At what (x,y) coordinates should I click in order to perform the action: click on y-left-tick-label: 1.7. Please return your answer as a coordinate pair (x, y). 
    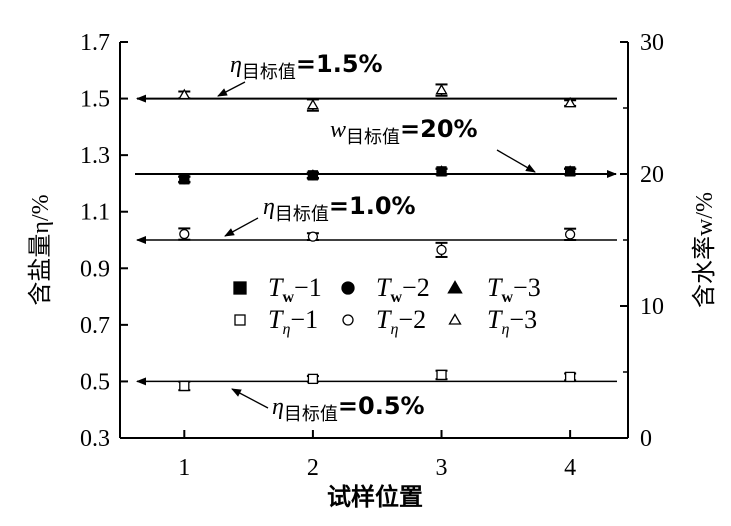
    Looking at the image, I should click on (95, 43).